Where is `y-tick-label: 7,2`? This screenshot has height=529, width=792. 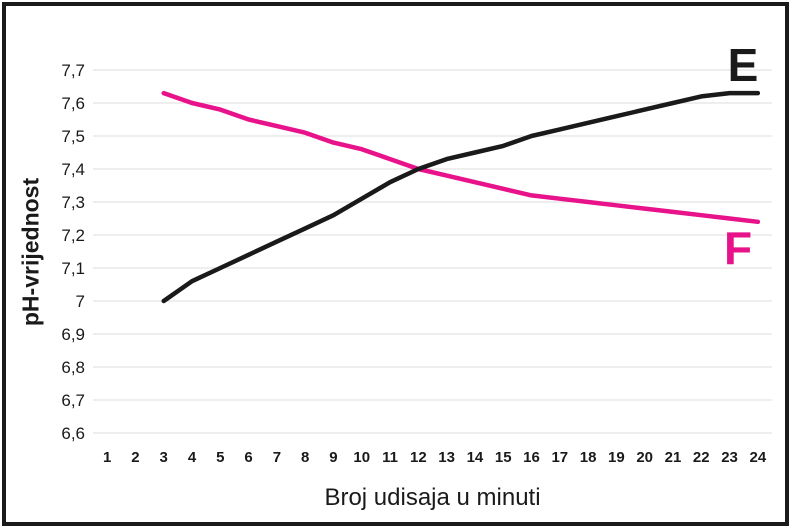
y-tick-label: 7,2 is located at coordinates (73, 235).